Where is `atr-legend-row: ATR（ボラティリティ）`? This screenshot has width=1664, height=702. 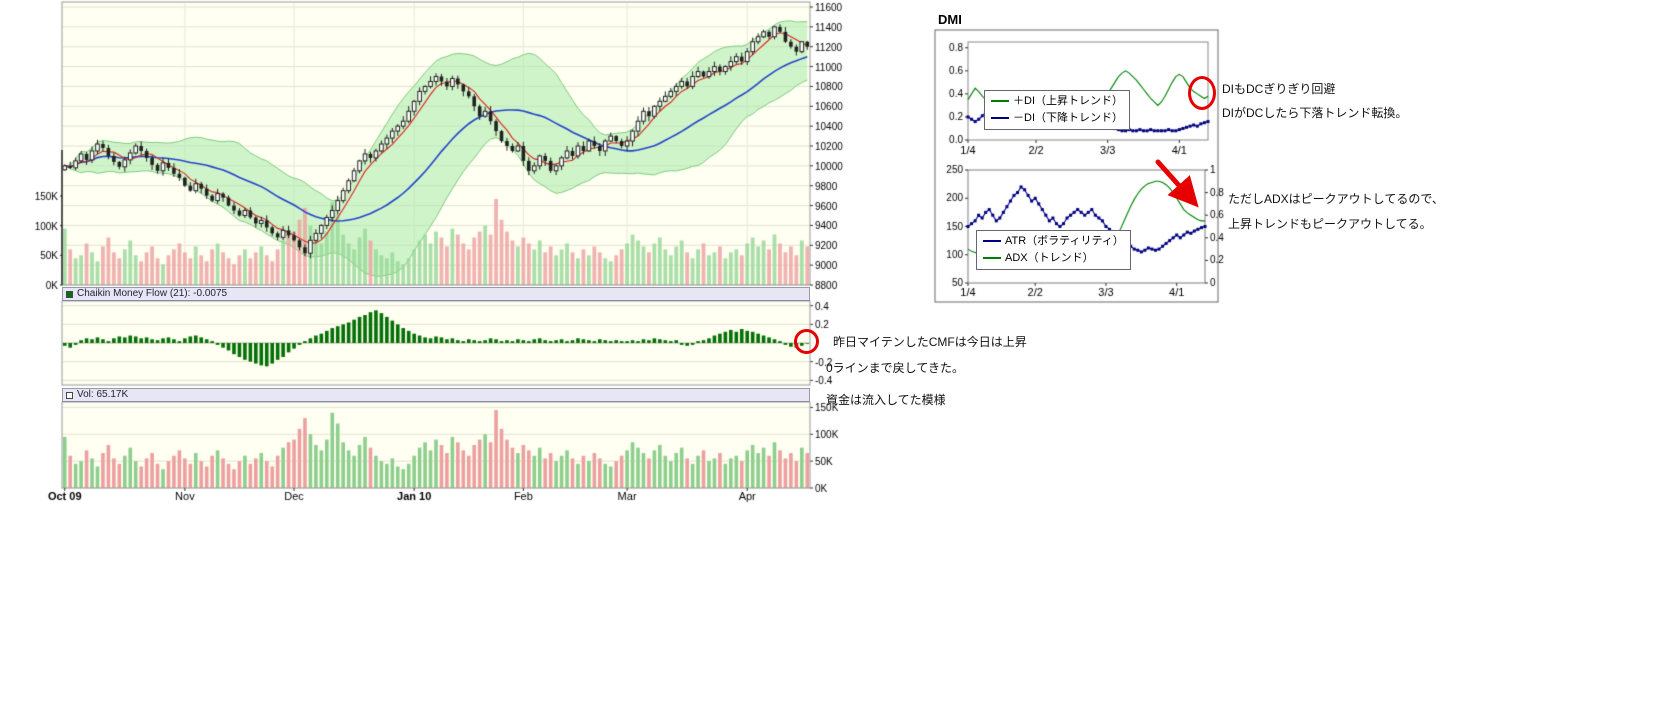 atr-legend-row: ATR（ボラティリティ） is located at coordinates (1053, 241).